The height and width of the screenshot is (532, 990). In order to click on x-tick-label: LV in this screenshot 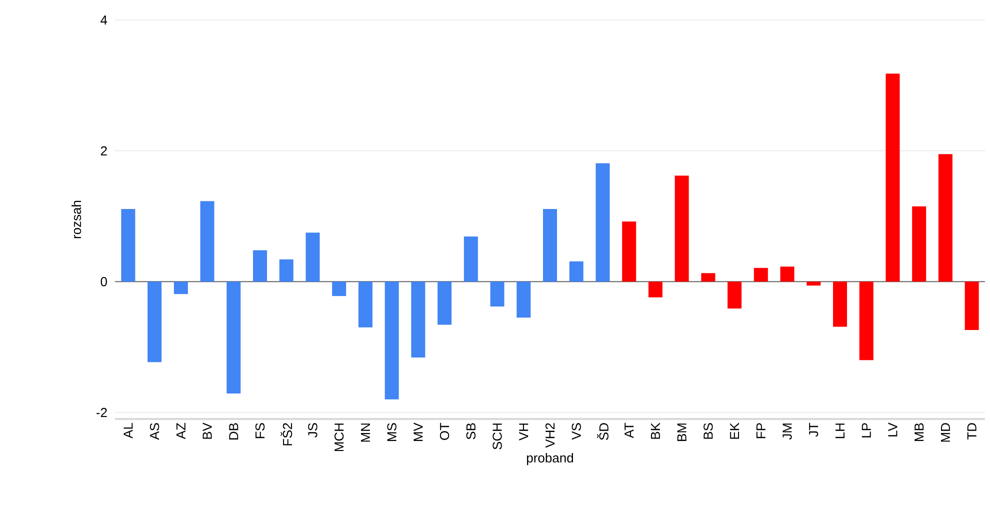, I will do `click(893, 429)`.